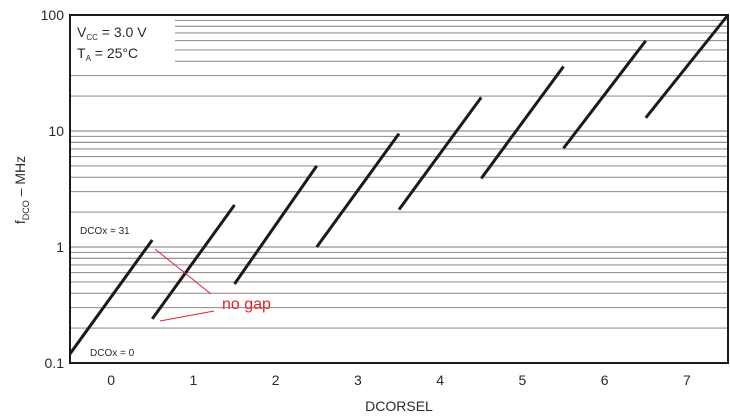 This screenshot has width=730, height=417. Describe the element at coordinates (246, 304) in the screenshot. I see `annotation-no-gap: no gap` at that location.